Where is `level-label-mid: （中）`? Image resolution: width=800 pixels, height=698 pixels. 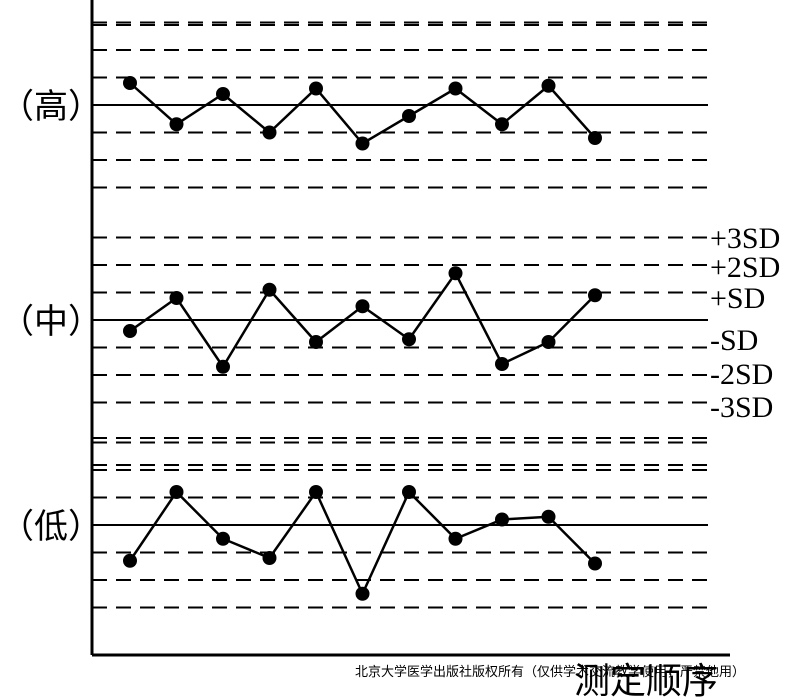
level-label-mid: （中） is located at coordinates (51, 322).